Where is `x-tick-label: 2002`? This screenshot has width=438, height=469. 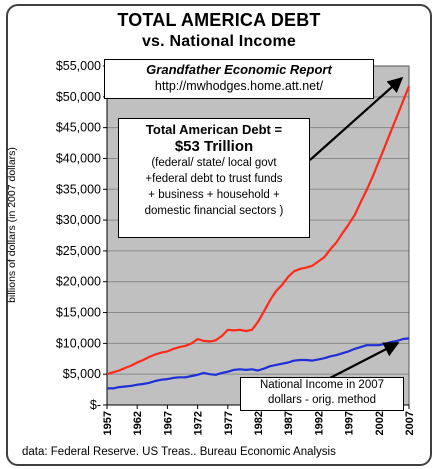
x-tick-label: 2002 is located at coordinates (380, 423).